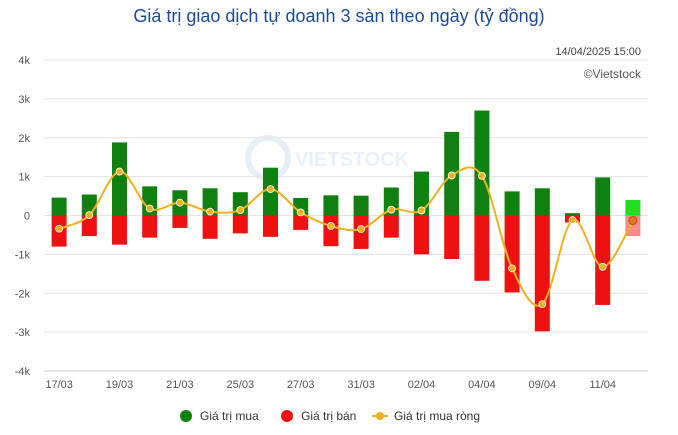  What do you see at coordinates (482, 385) in the screenshot?
I see `x-tick-label: 04/04` at bounding box center [482, 385].